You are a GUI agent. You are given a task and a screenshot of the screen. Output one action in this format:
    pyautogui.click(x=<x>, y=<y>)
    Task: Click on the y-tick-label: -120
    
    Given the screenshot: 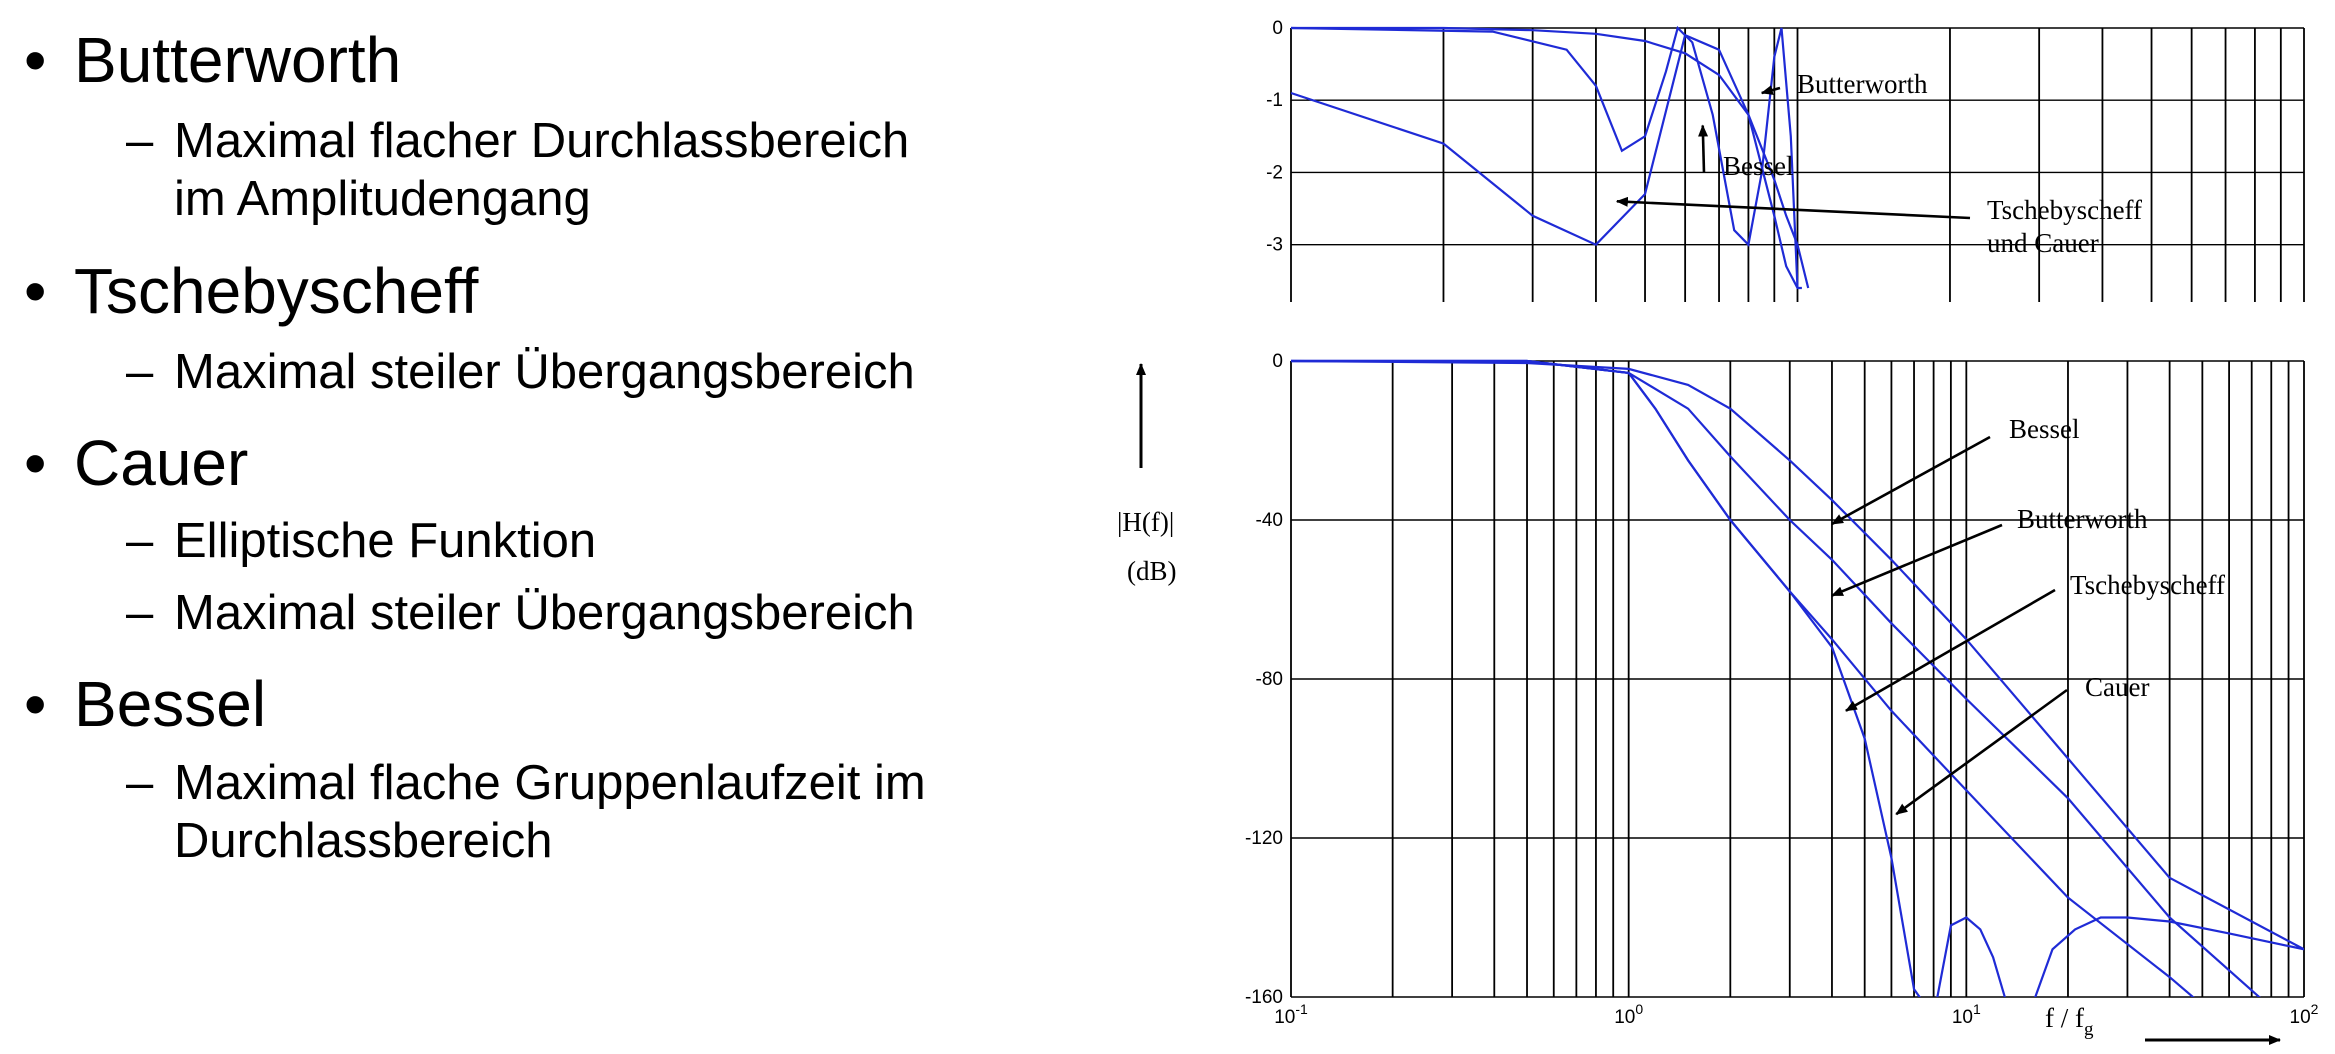 What is the action you would take?
    pyautogui.click(x=1264, y=838)
    